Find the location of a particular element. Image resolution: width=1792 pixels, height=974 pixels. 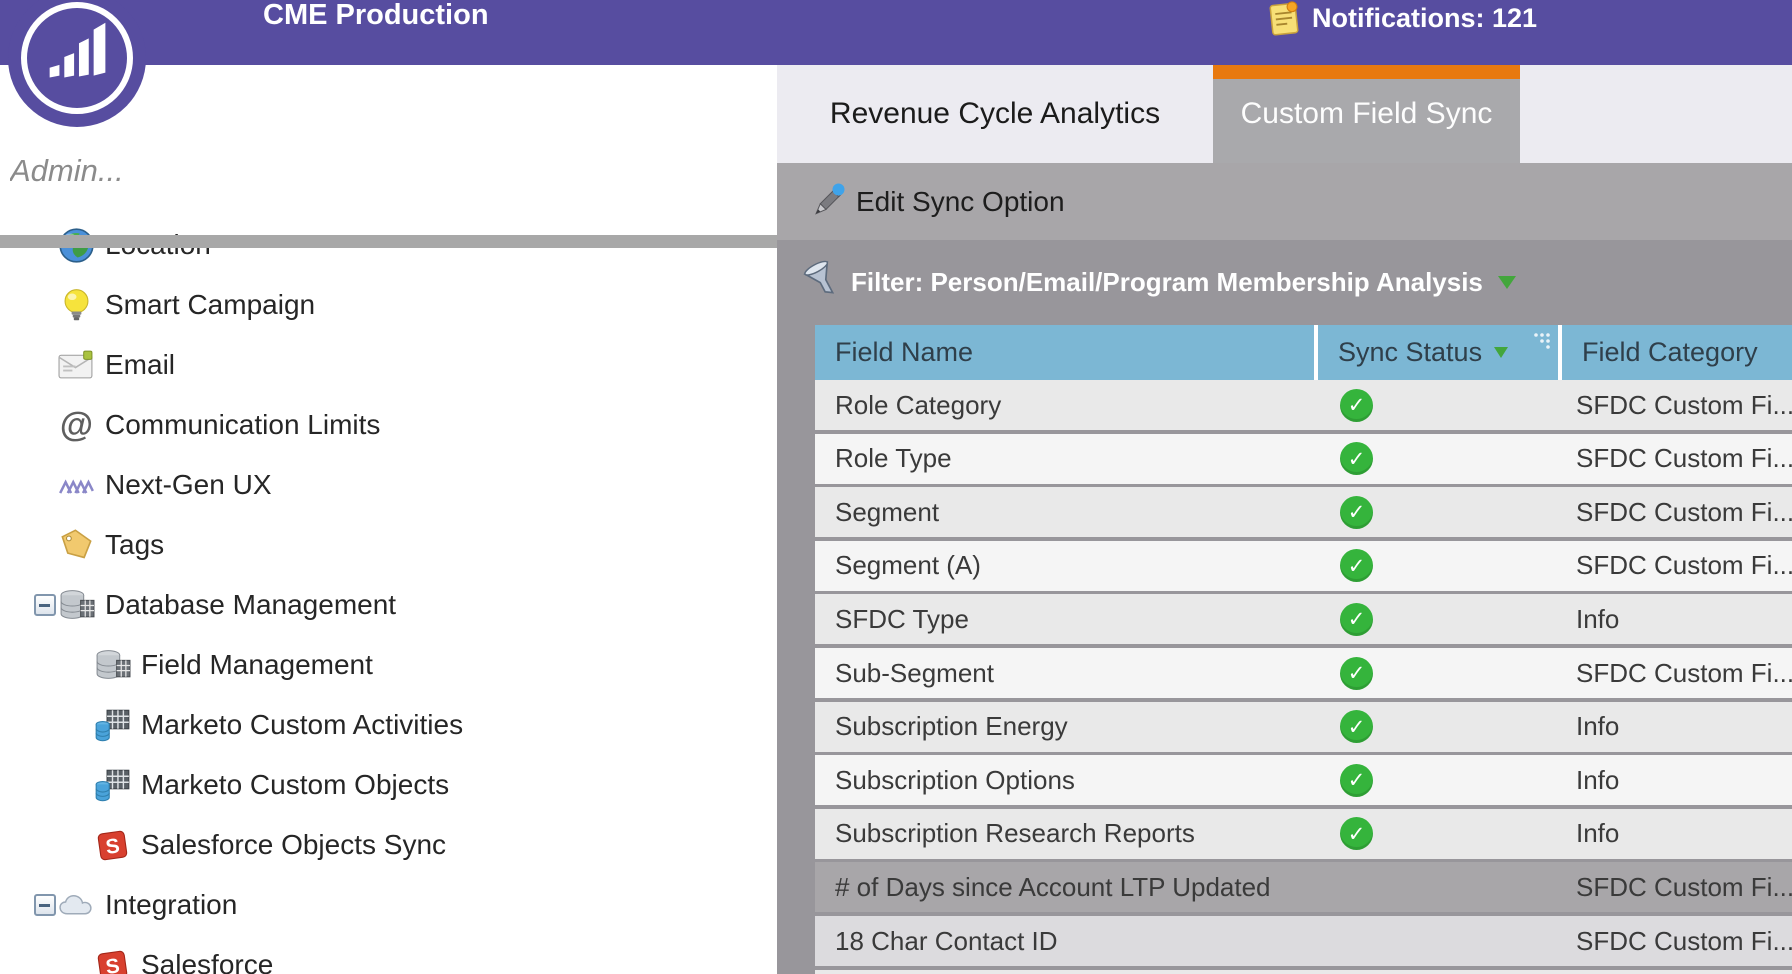

column-header-field-name: Field Name is located at coordinates (1066, 352).